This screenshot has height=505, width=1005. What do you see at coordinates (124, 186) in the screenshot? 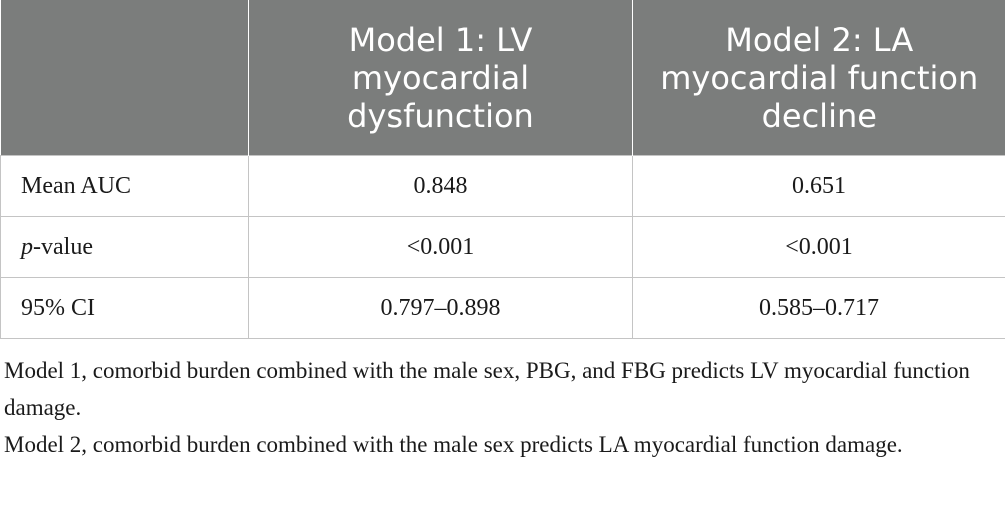
I see `row-label-mean-auc: Mean AUC` at bounding box center [124, 186].